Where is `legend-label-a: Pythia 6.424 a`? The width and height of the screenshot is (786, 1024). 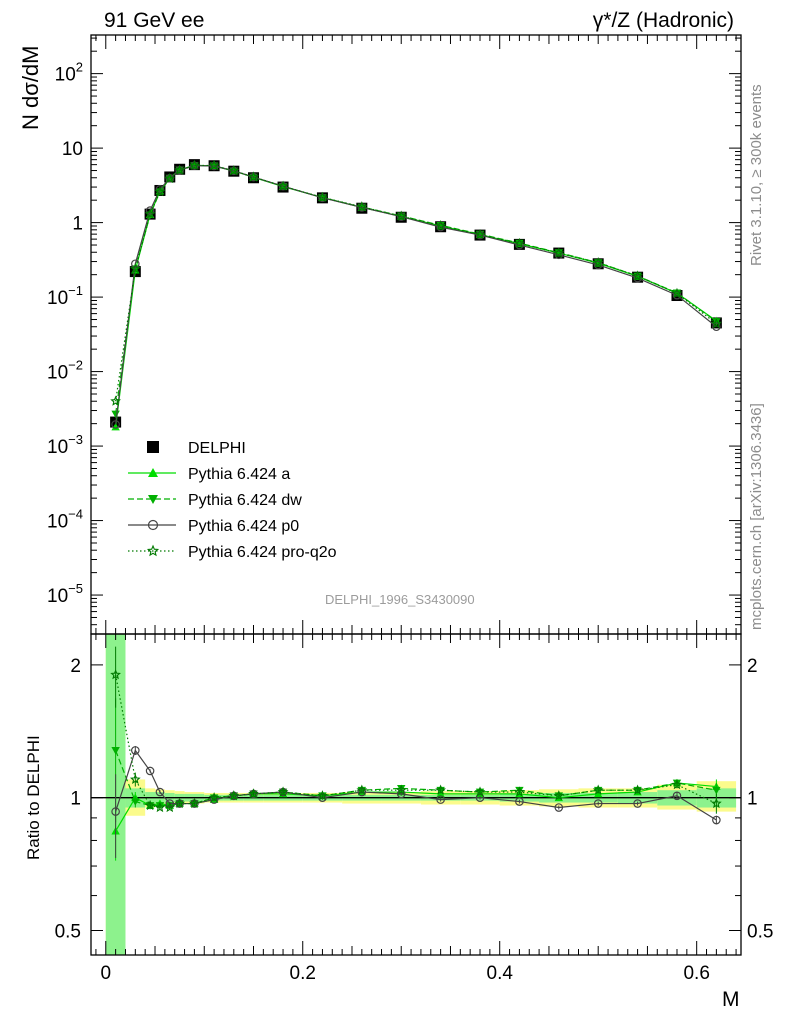
legend-label-a: Pythia 6.424 a is located at coordinates (239, 474).